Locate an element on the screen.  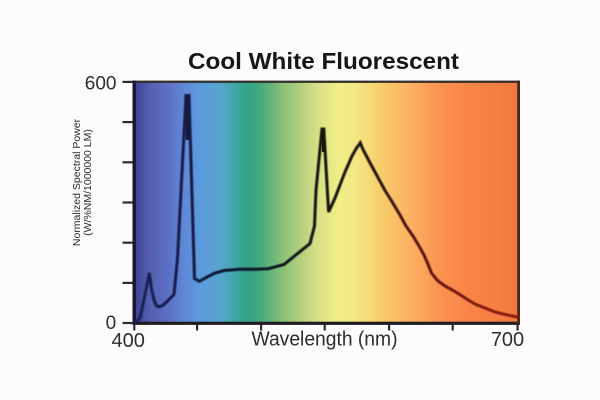
svg-text: 600 is located at coordinates (101, 84).